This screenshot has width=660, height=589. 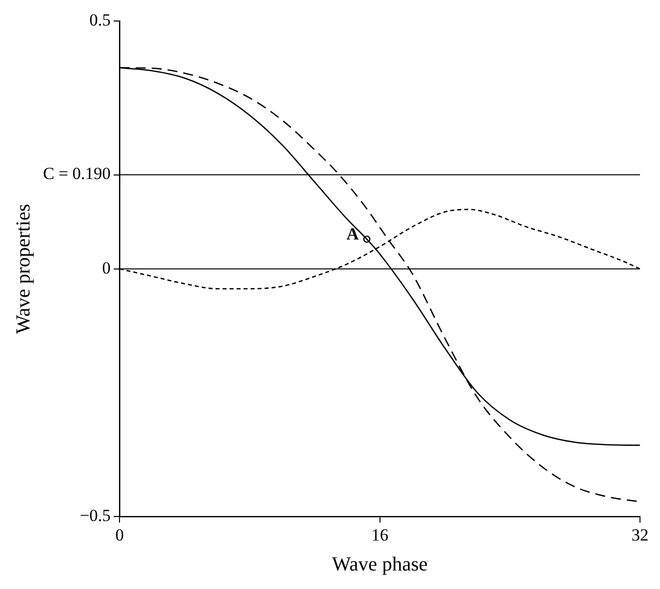 I want to click on y-tick-label: −0.5, so click(x=95, y=516).